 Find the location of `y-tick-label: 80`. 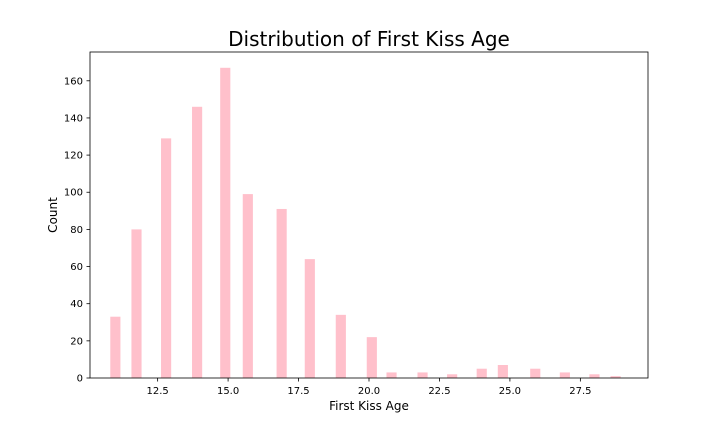

y-tick-label: 80 is located at coordinates (76, 230).